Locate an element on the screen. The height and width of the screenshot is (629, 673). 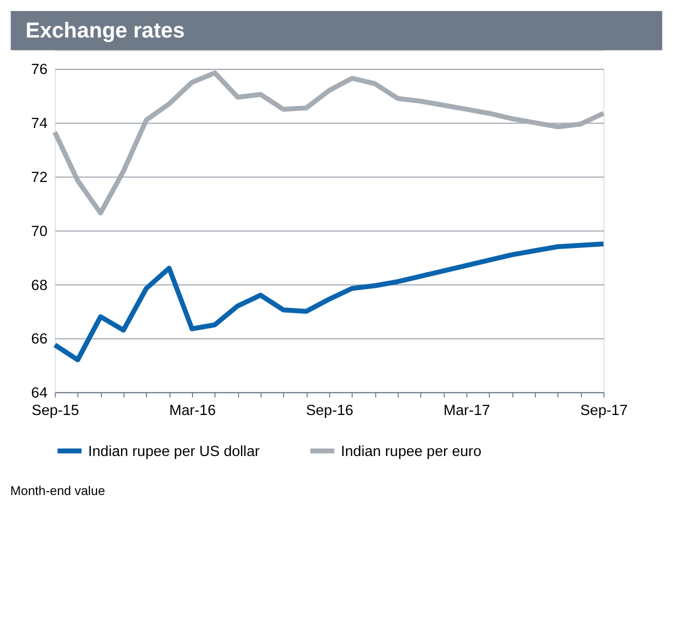
y-tick-label: 70 is located at coordinates (39, 232).